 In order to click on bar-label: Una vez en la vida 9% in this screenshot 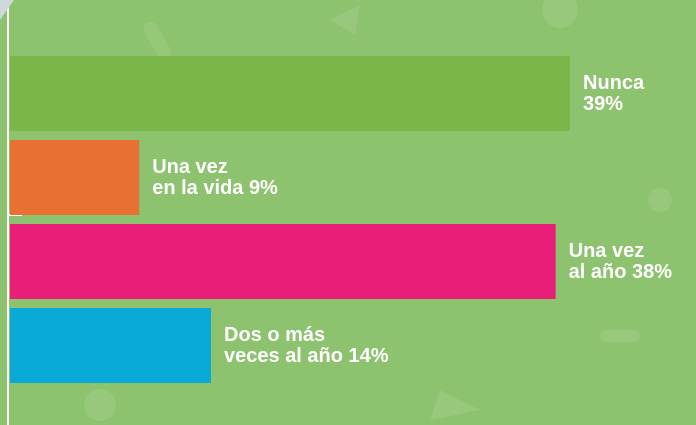, I will do `click(215, 177)`.